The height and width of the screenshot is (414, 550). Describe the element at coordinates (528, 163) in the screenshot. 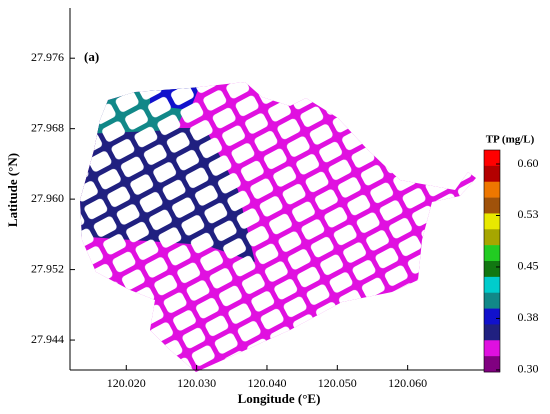

I see `colorbar-tick-label: 0.60` at that location.